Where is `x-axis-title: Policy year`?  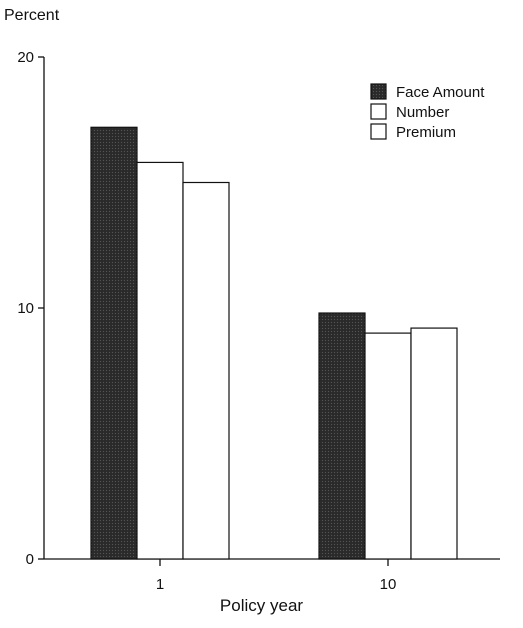 x-axis-title: Policy year is located at coordinates (261, 605).